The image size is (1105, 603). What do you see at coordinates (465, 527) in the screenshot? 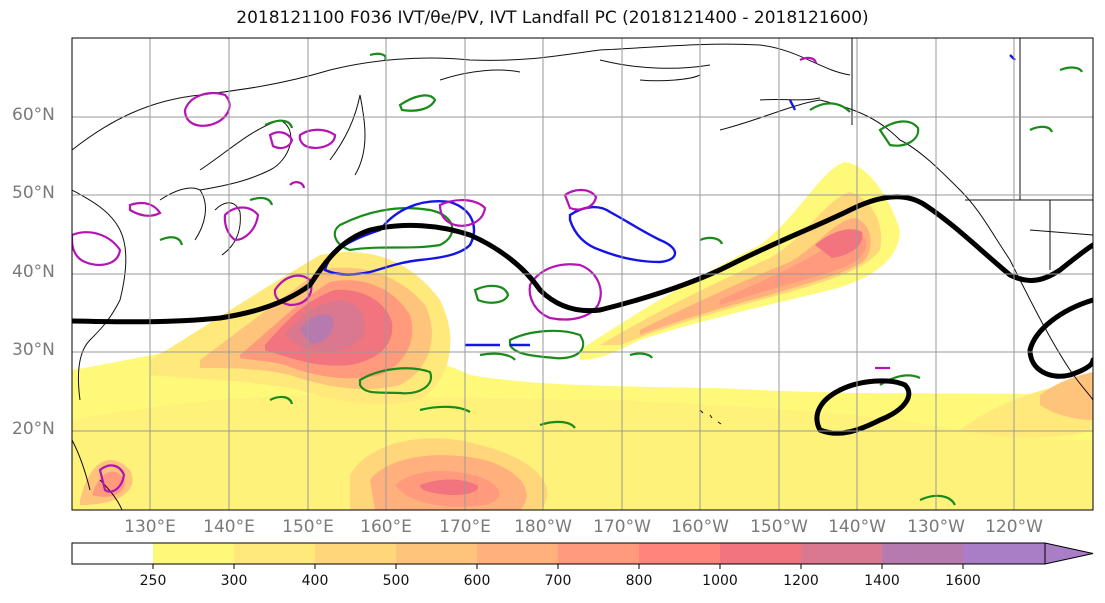
I see `lon-label-170e: 170°E` at bounding box center [465, 527].